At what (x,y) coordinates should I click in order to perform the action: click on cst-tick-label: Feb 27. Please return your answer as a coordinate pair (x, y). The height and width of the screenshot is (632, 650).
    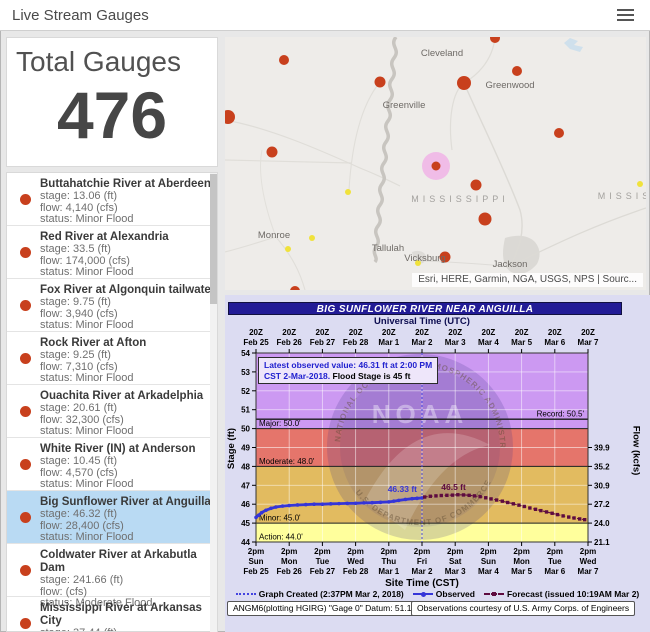
    Looking at the image, I should click on (323, 571).